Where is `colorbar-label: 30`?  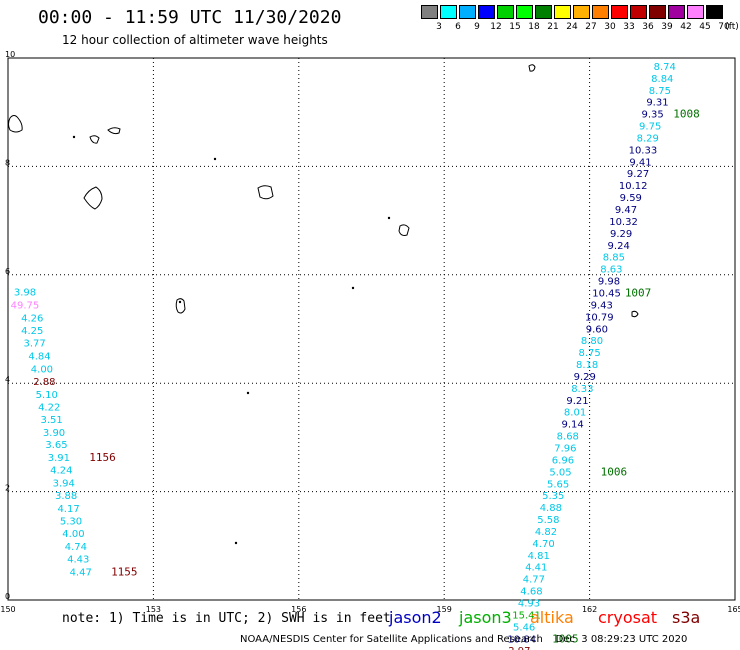 colorbar-label: 30 is located at coordinates (610, 27).